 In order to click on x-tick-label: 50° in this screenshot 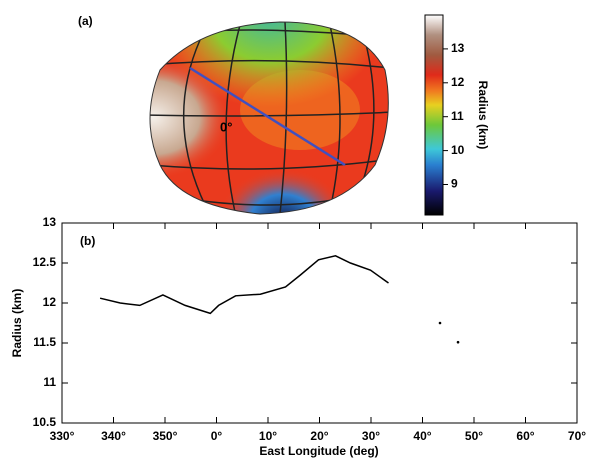, I will do `click(474, 436)`.